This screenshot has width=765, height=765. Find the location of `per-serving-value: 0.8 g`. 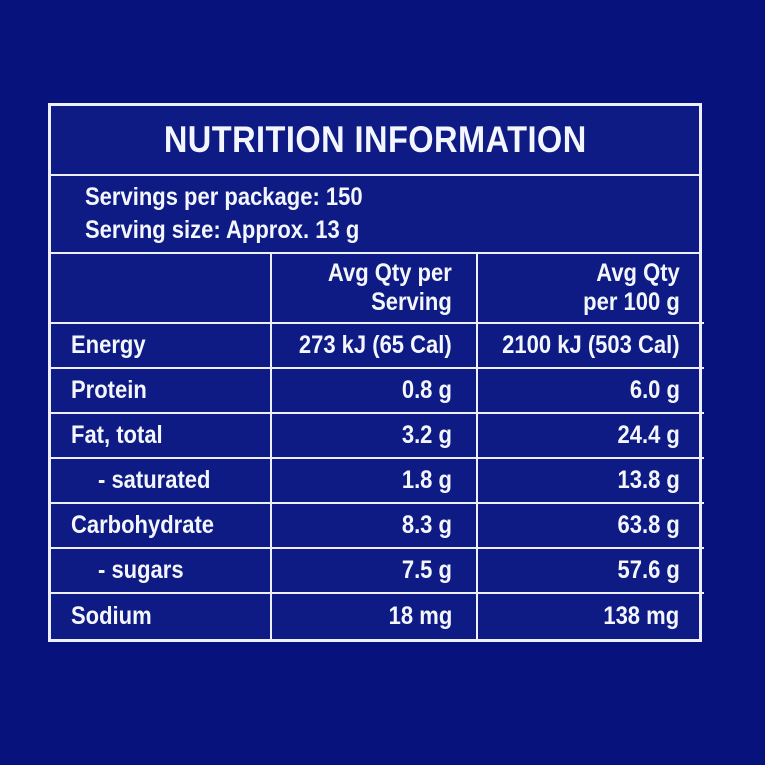

per-serving-value: 0.8 g is located at coordinates (375, 391).